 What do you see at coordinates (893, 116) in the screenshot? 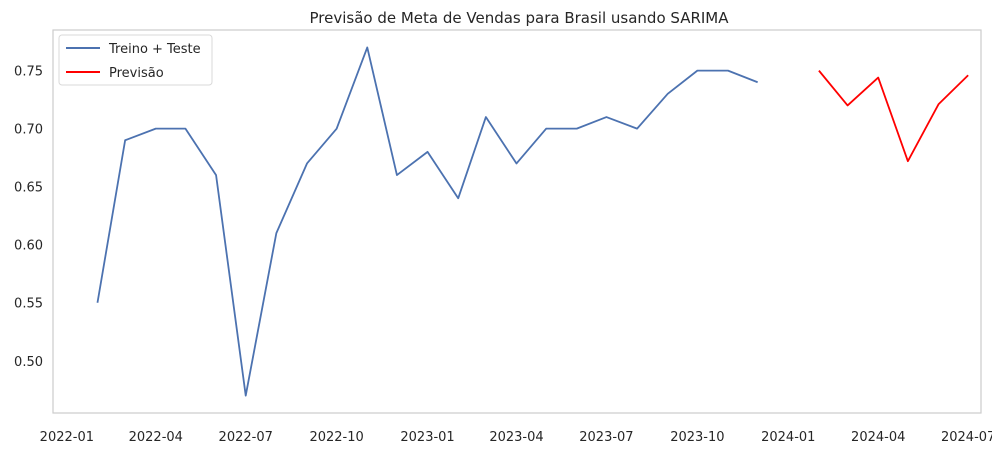
I see `series-line-previsao` at bounding box center [893, 116].